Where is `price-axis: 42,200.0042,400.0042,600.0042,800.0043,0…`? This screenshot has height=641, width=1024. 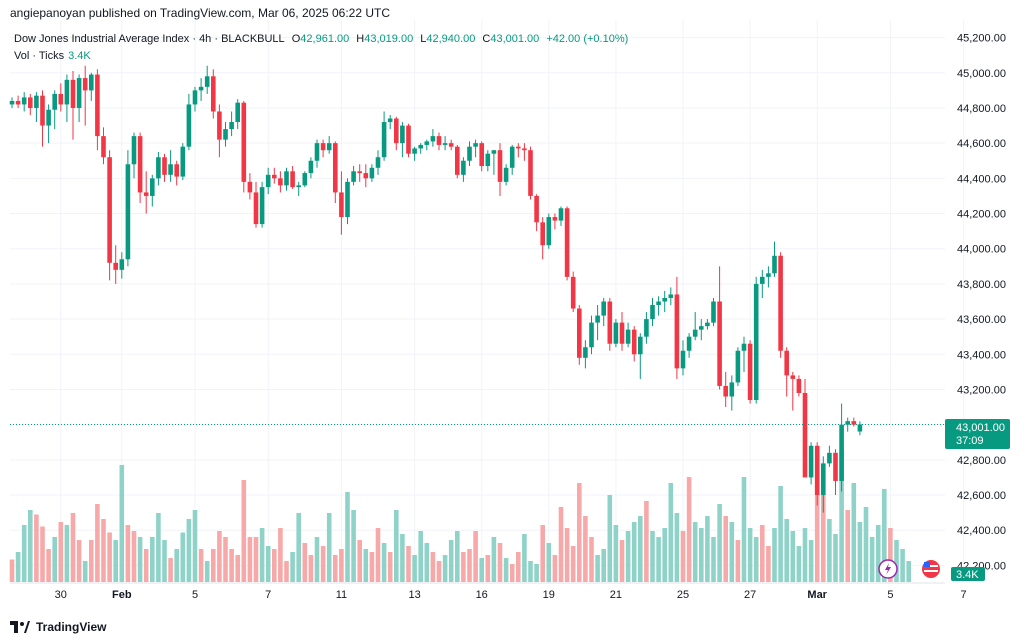
price-axis: 42,200.0042,400.0042,600.0042,800.0043,0… is located at coordinates (981, 303).